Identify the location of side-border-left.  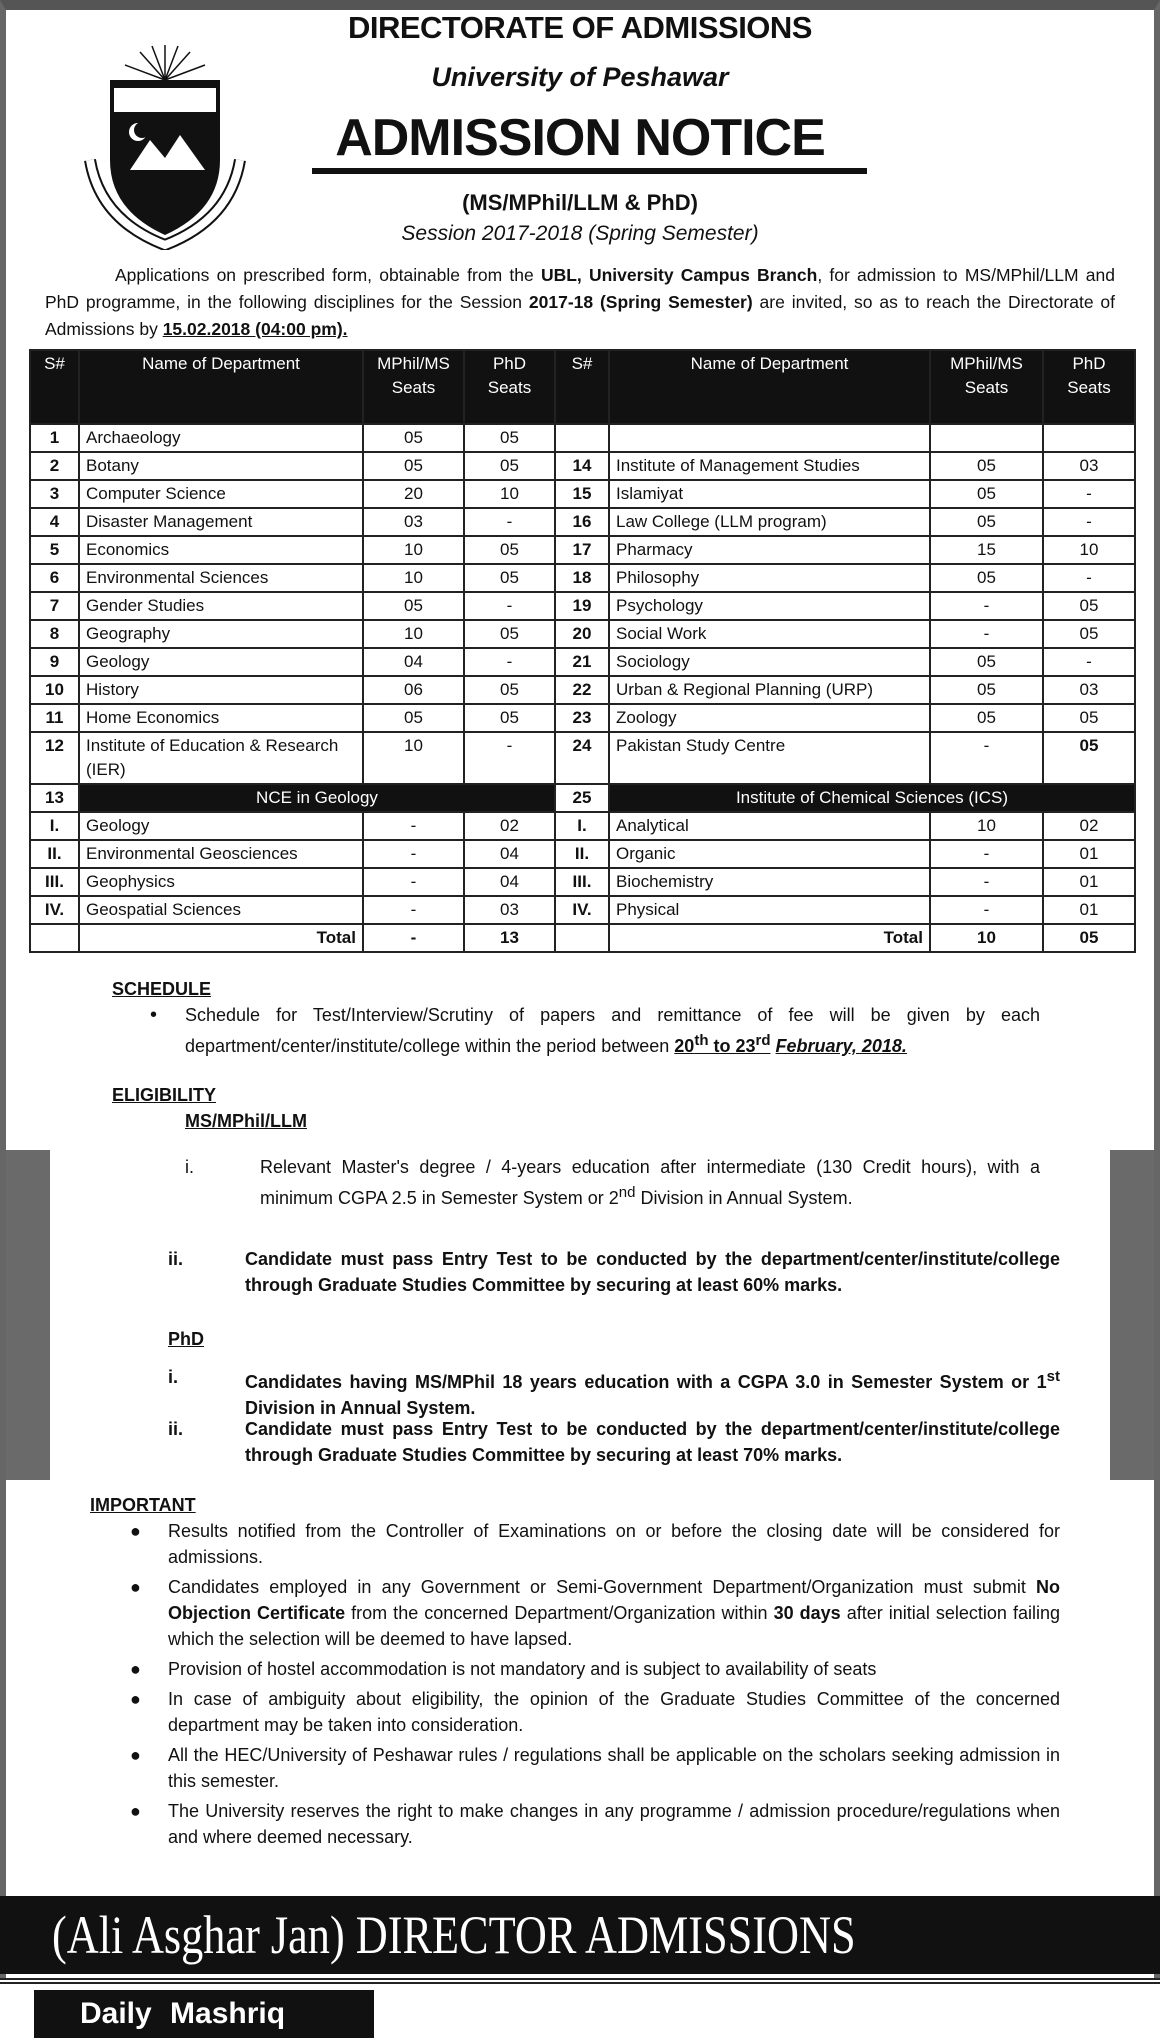
(28, 1315).